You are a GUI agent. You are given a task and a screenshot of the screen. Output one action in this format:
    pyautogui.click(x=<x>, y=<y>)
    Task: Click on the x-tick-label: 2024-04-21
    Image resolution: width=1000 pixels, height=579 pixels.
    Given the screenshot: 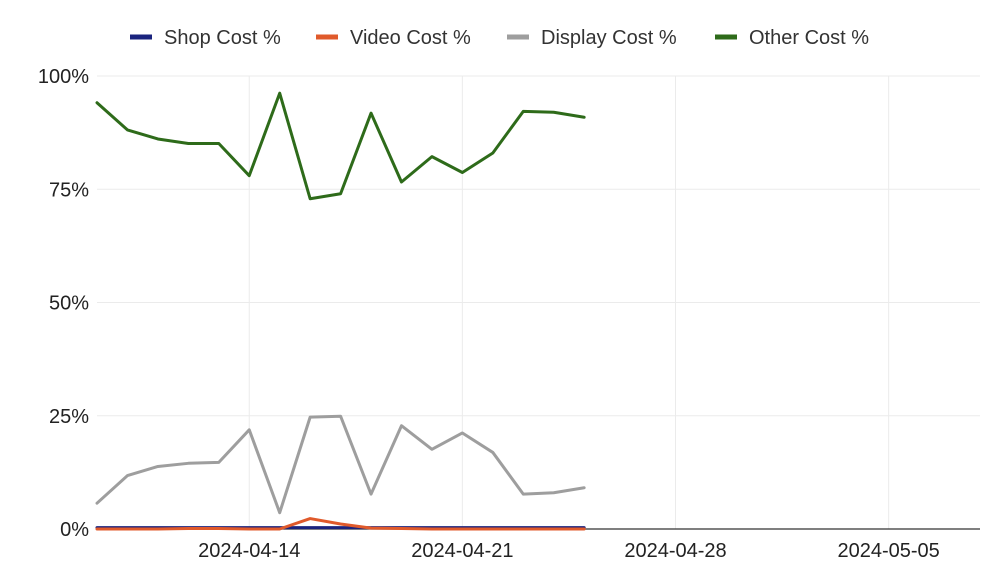 What is the action you would take?
    pyautogui.click(x=462, y=551)
    